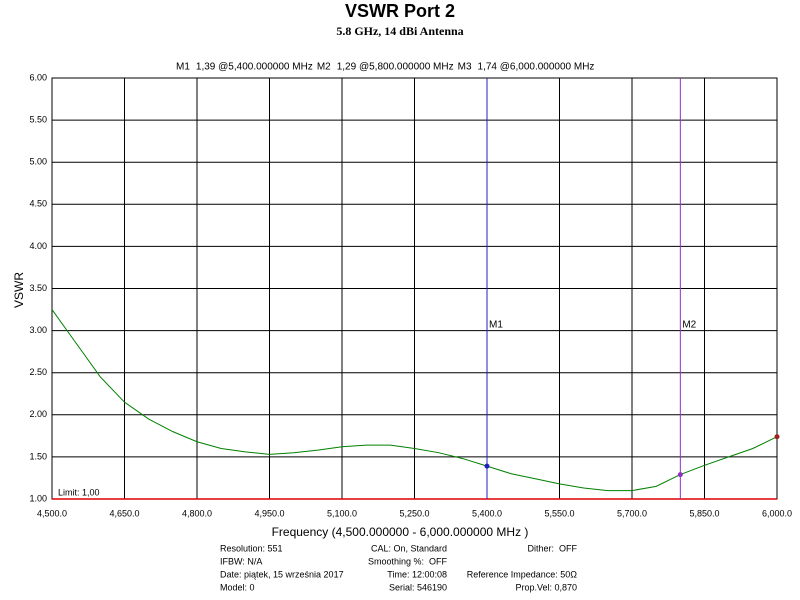  Describe the element at coordinates (418, 587) in the screenshot. I see `footer-text: Serial: 546190` at that location.